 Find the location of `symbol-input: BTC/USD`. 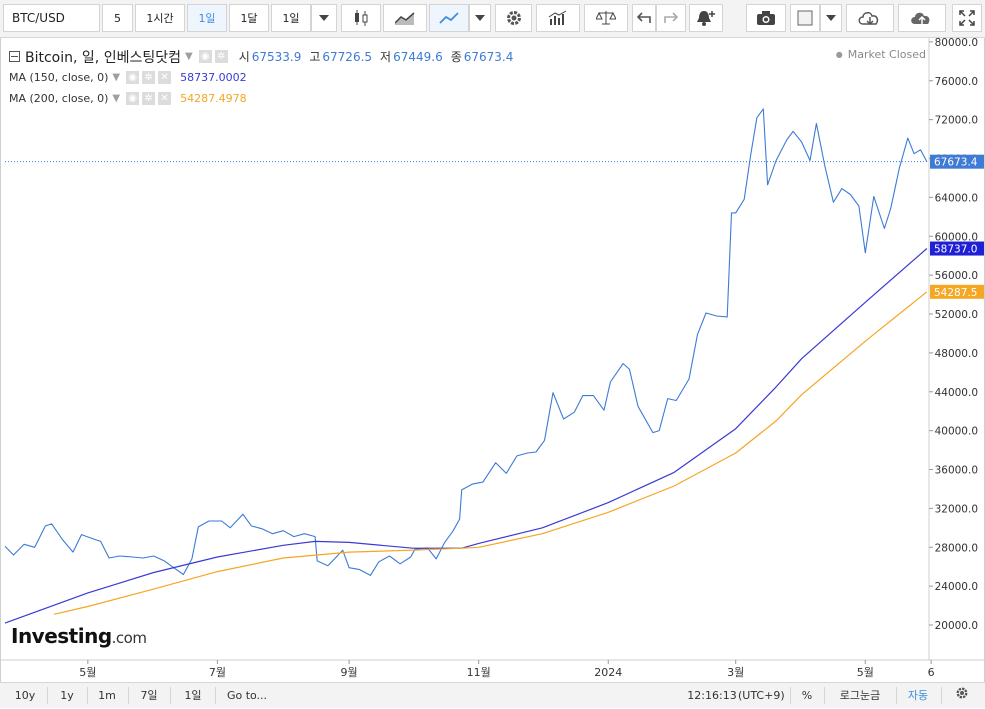

symbol-input: BTC/USD is located at coordinates (51, 18).